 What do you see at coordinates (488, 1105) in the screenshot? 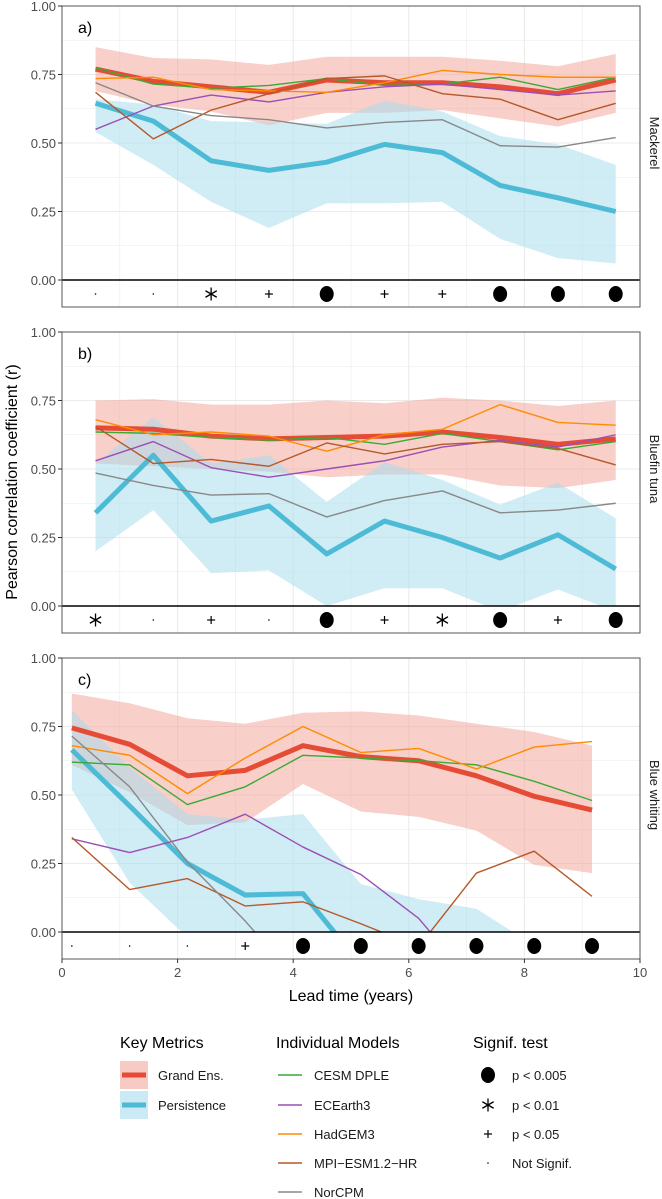
I see `legend-signif-symbol-p01` at bounding box center [488, 1105].